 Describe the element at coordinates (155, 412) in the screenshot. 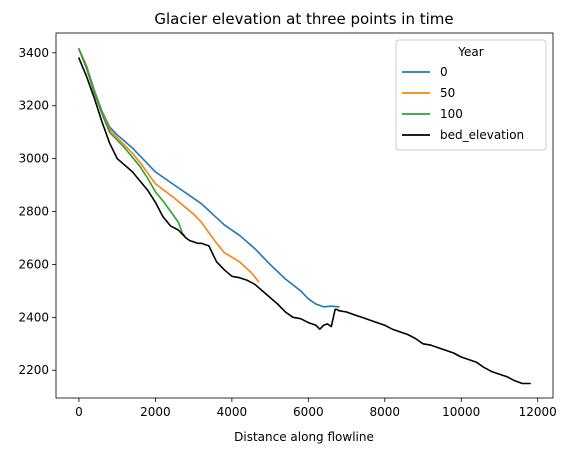

I see `x-tick-label: 2000` at that location.